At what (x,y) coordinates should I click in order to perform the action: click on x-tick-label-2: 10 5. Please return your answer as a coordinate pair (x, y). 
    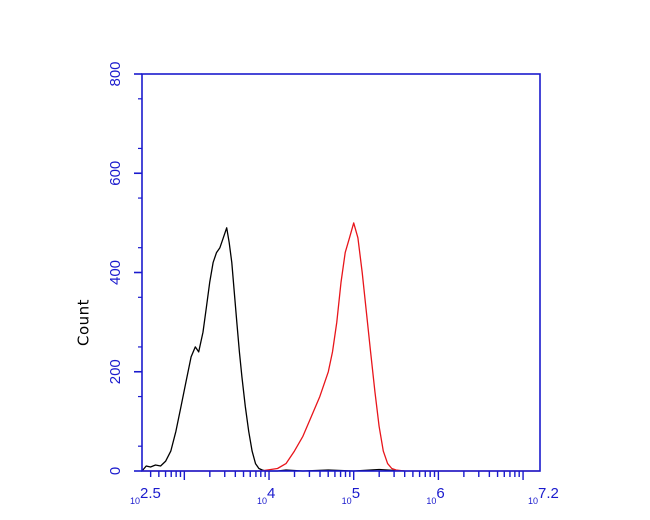
    Looking at the image, I should click on (351, 495).